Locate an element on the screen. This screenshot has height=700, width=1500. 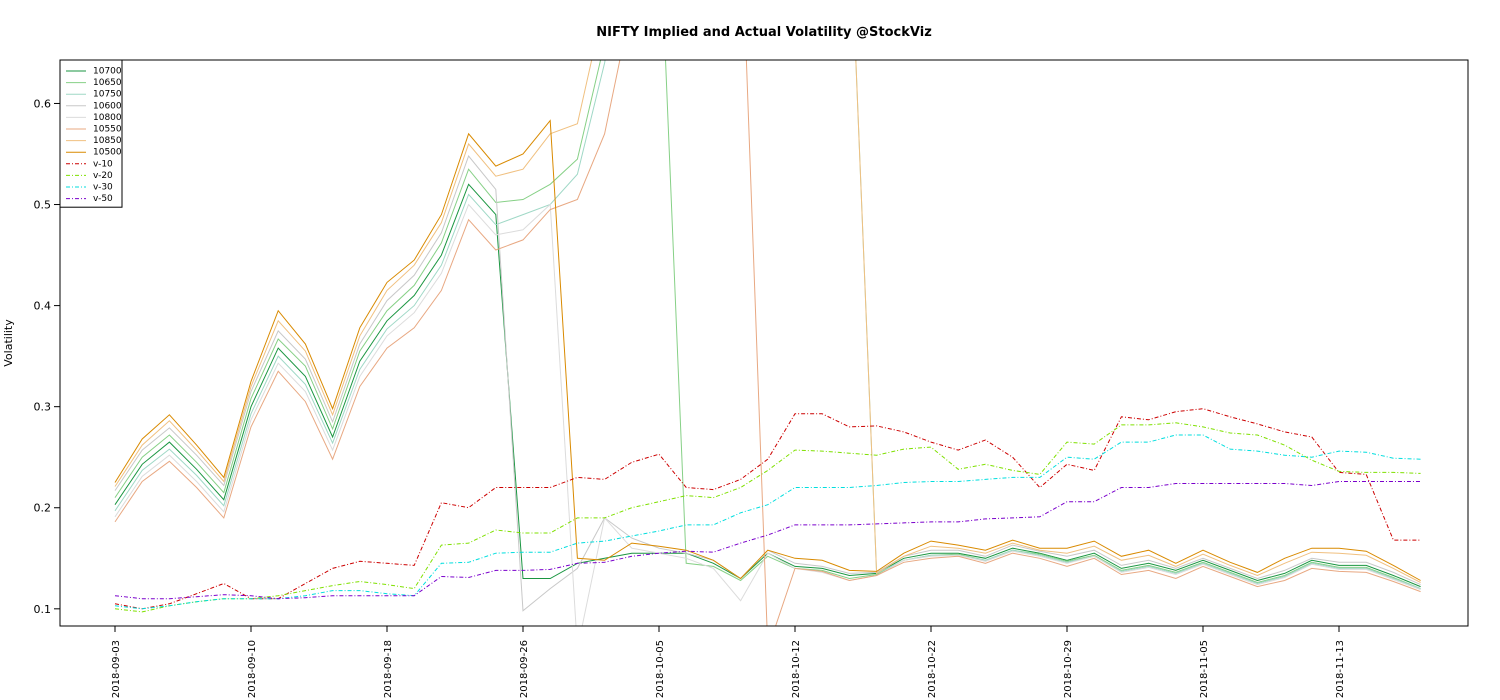
legend-box is located at coordinates (91, 133).